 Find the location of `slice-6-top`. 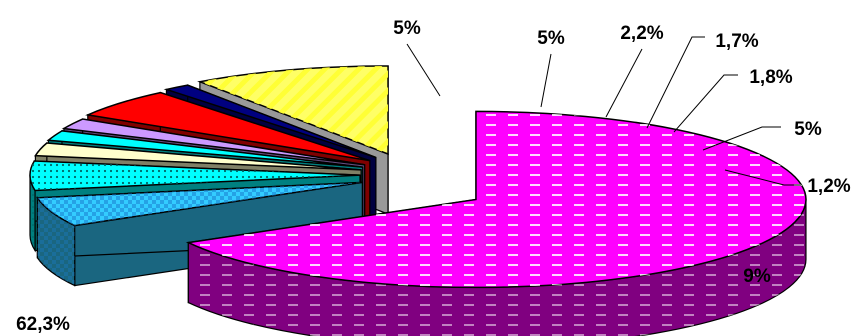

slice-6-top is located at coordinates (213, 142).